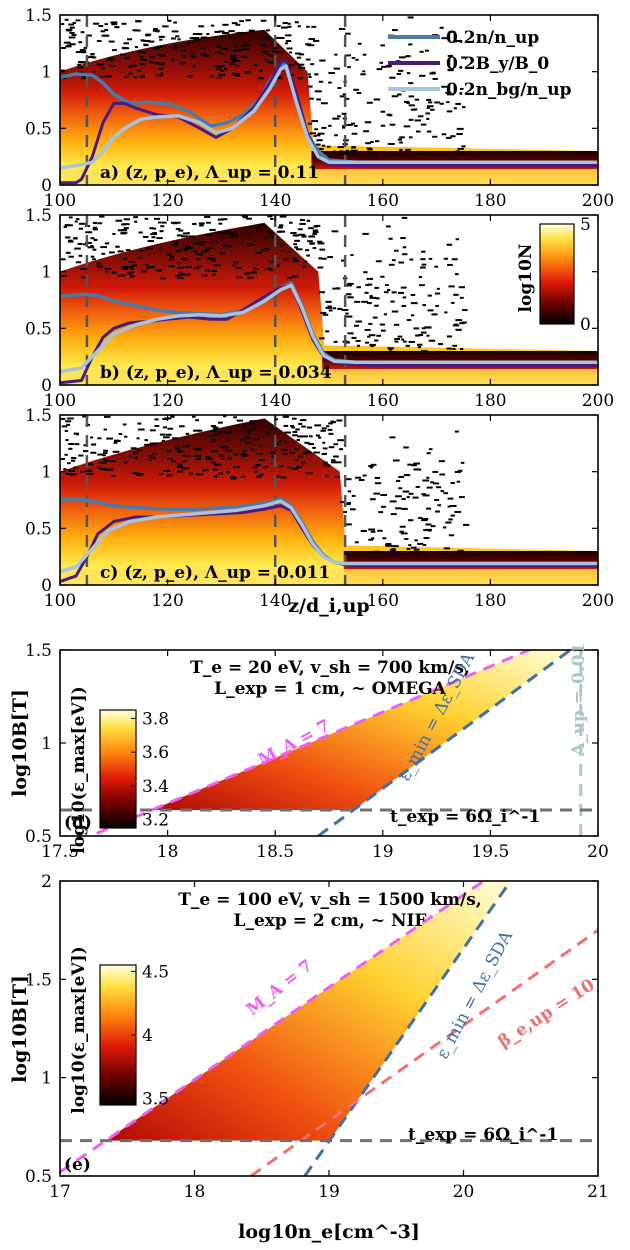 This screenshot has height=1250, width=630. Describe the element at coordinates (46, 186) in the screenshot. I see `y-tick-label: 0` at that location.